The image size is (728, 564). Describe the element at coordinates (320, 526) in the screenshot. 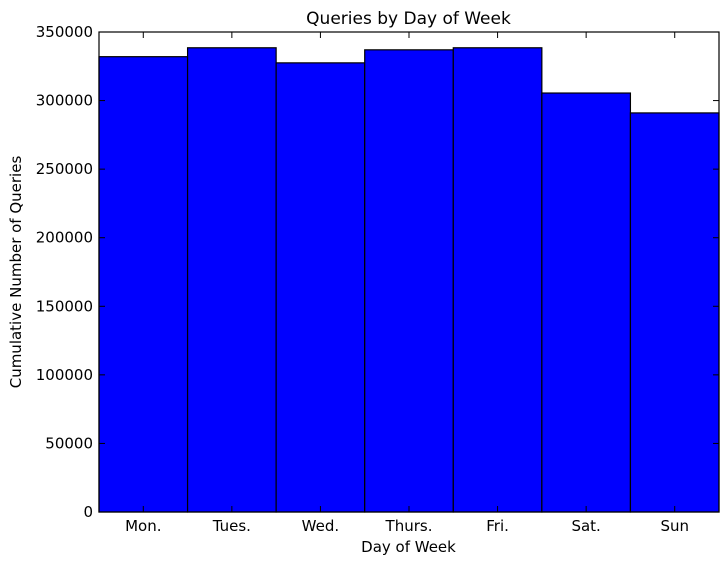

I see `x-tick-label: Wed.` at that location.